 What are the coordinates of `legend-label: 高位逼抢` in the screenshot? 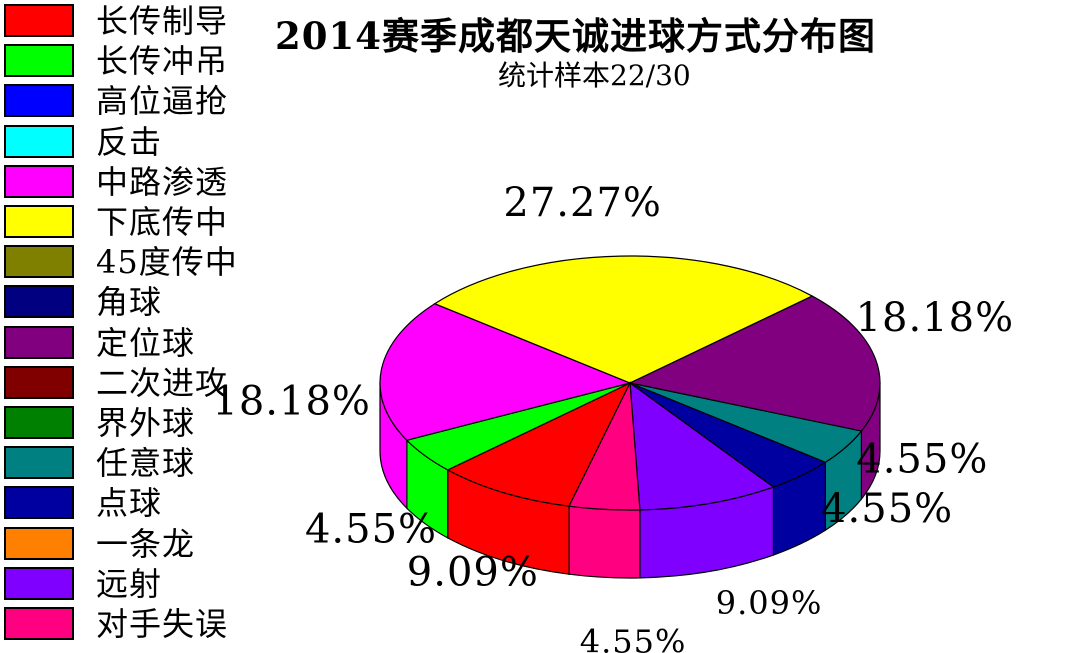 It's located at (162, 101).